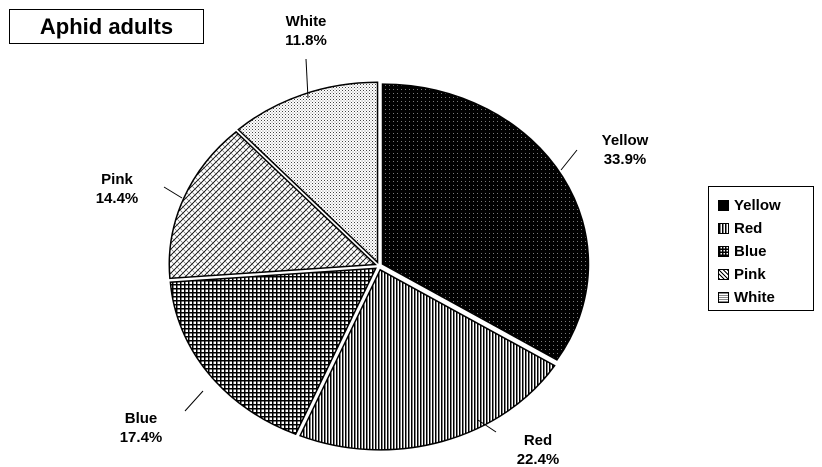  What do you see at coordinates (117, 198) in the screenshot?
I see `slice-percent-pink: 14.4%` at bounding box center [117, 198].